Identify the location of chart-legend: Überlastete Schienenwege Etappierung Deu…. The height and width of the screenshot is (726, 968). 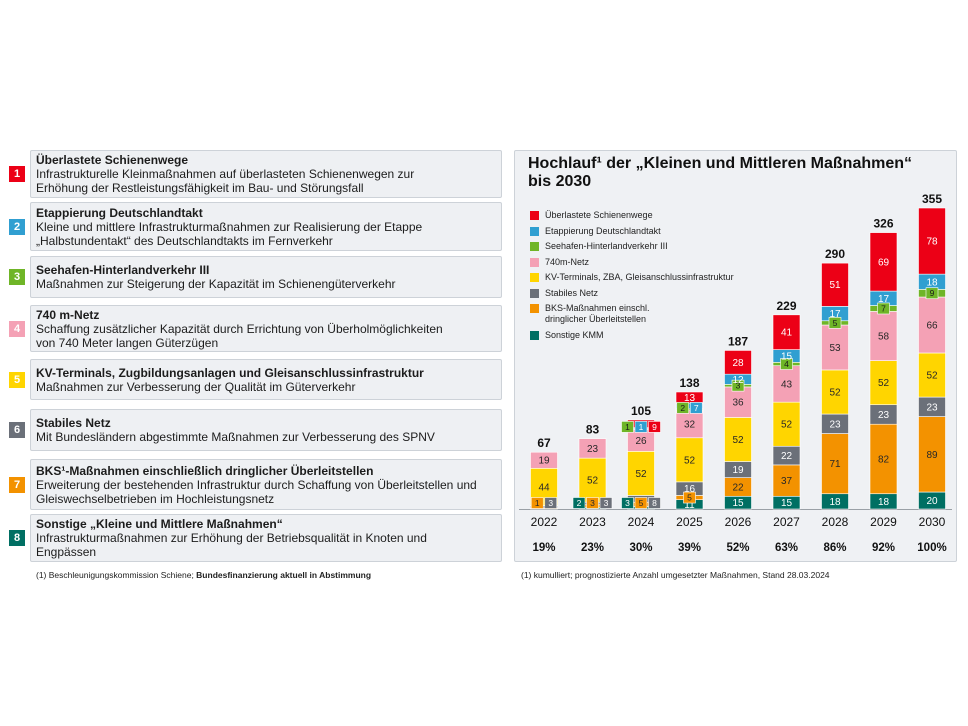
(632, 275).